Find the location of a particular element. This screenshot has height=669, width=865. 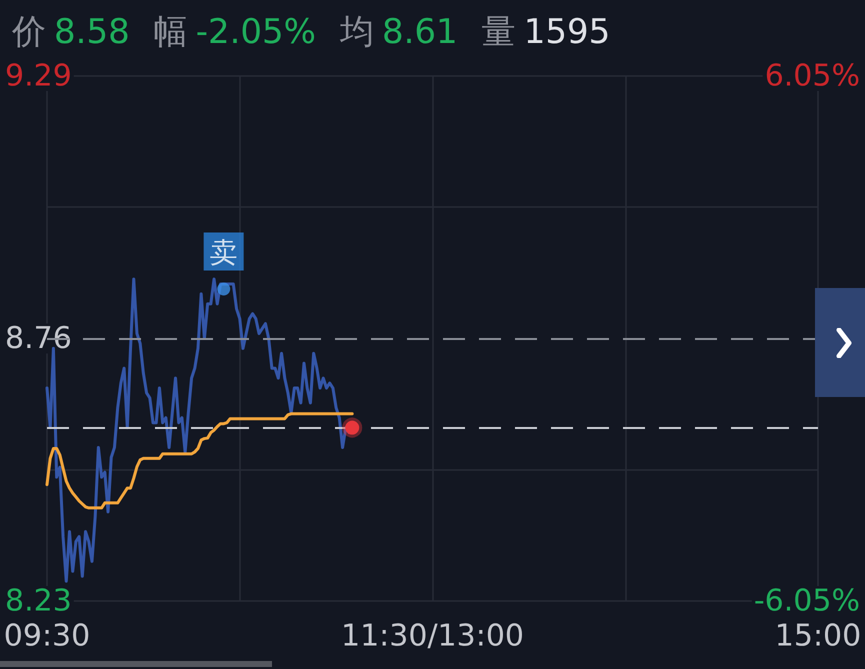

chart-title: 价 8.58 幅 -2.05% 均 8.61 量 1595 is located at coordinates (311, 32).